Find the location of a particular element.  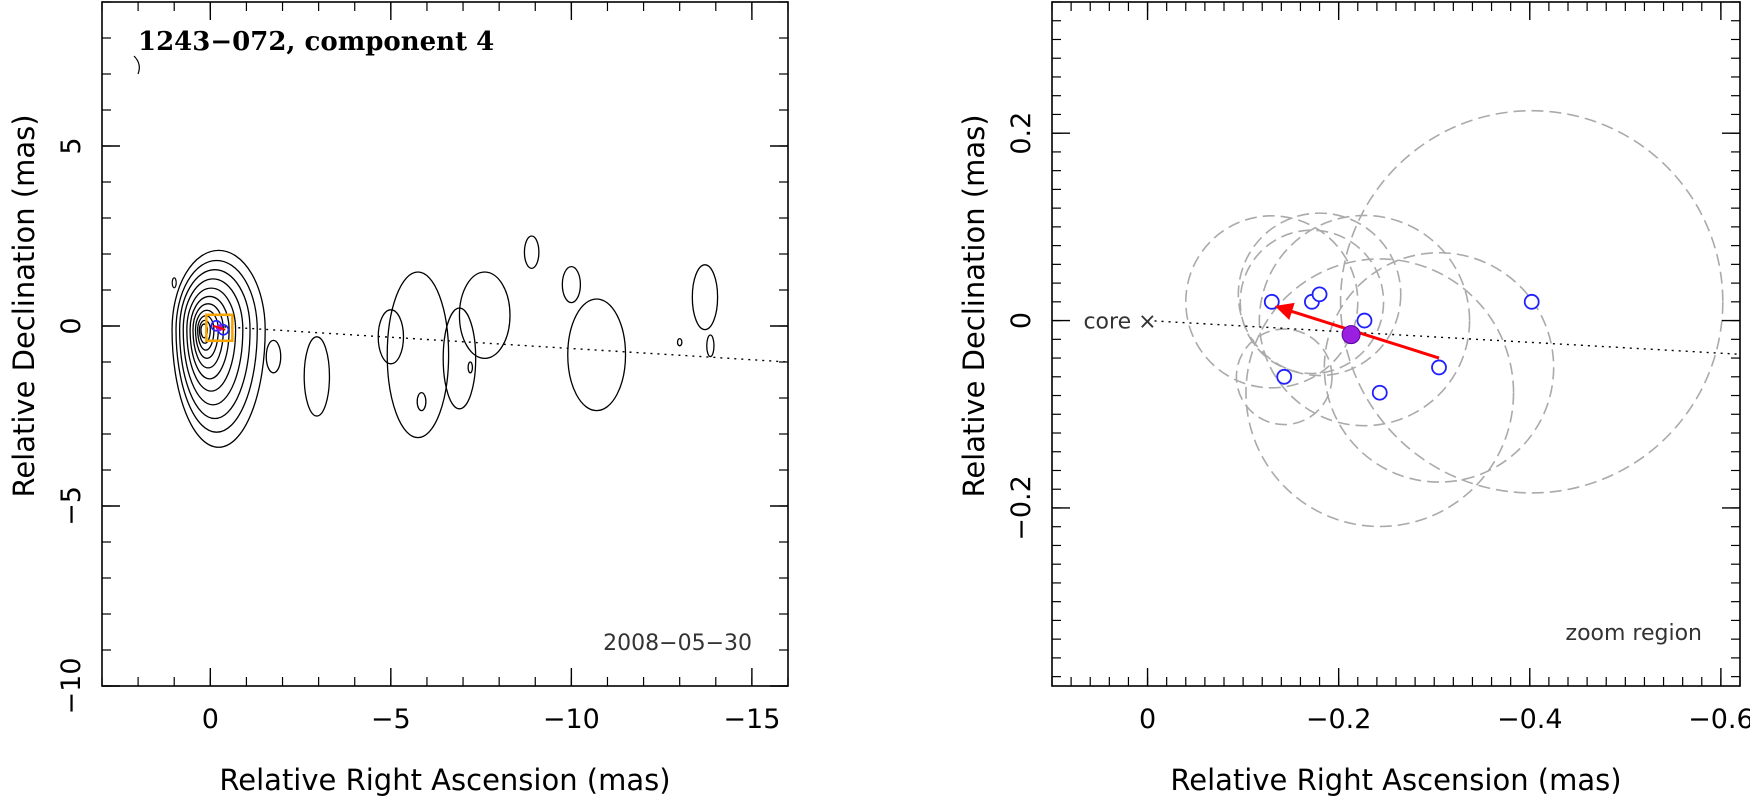

left-x-tick-label: −5 is located at coordinates (391, 719).